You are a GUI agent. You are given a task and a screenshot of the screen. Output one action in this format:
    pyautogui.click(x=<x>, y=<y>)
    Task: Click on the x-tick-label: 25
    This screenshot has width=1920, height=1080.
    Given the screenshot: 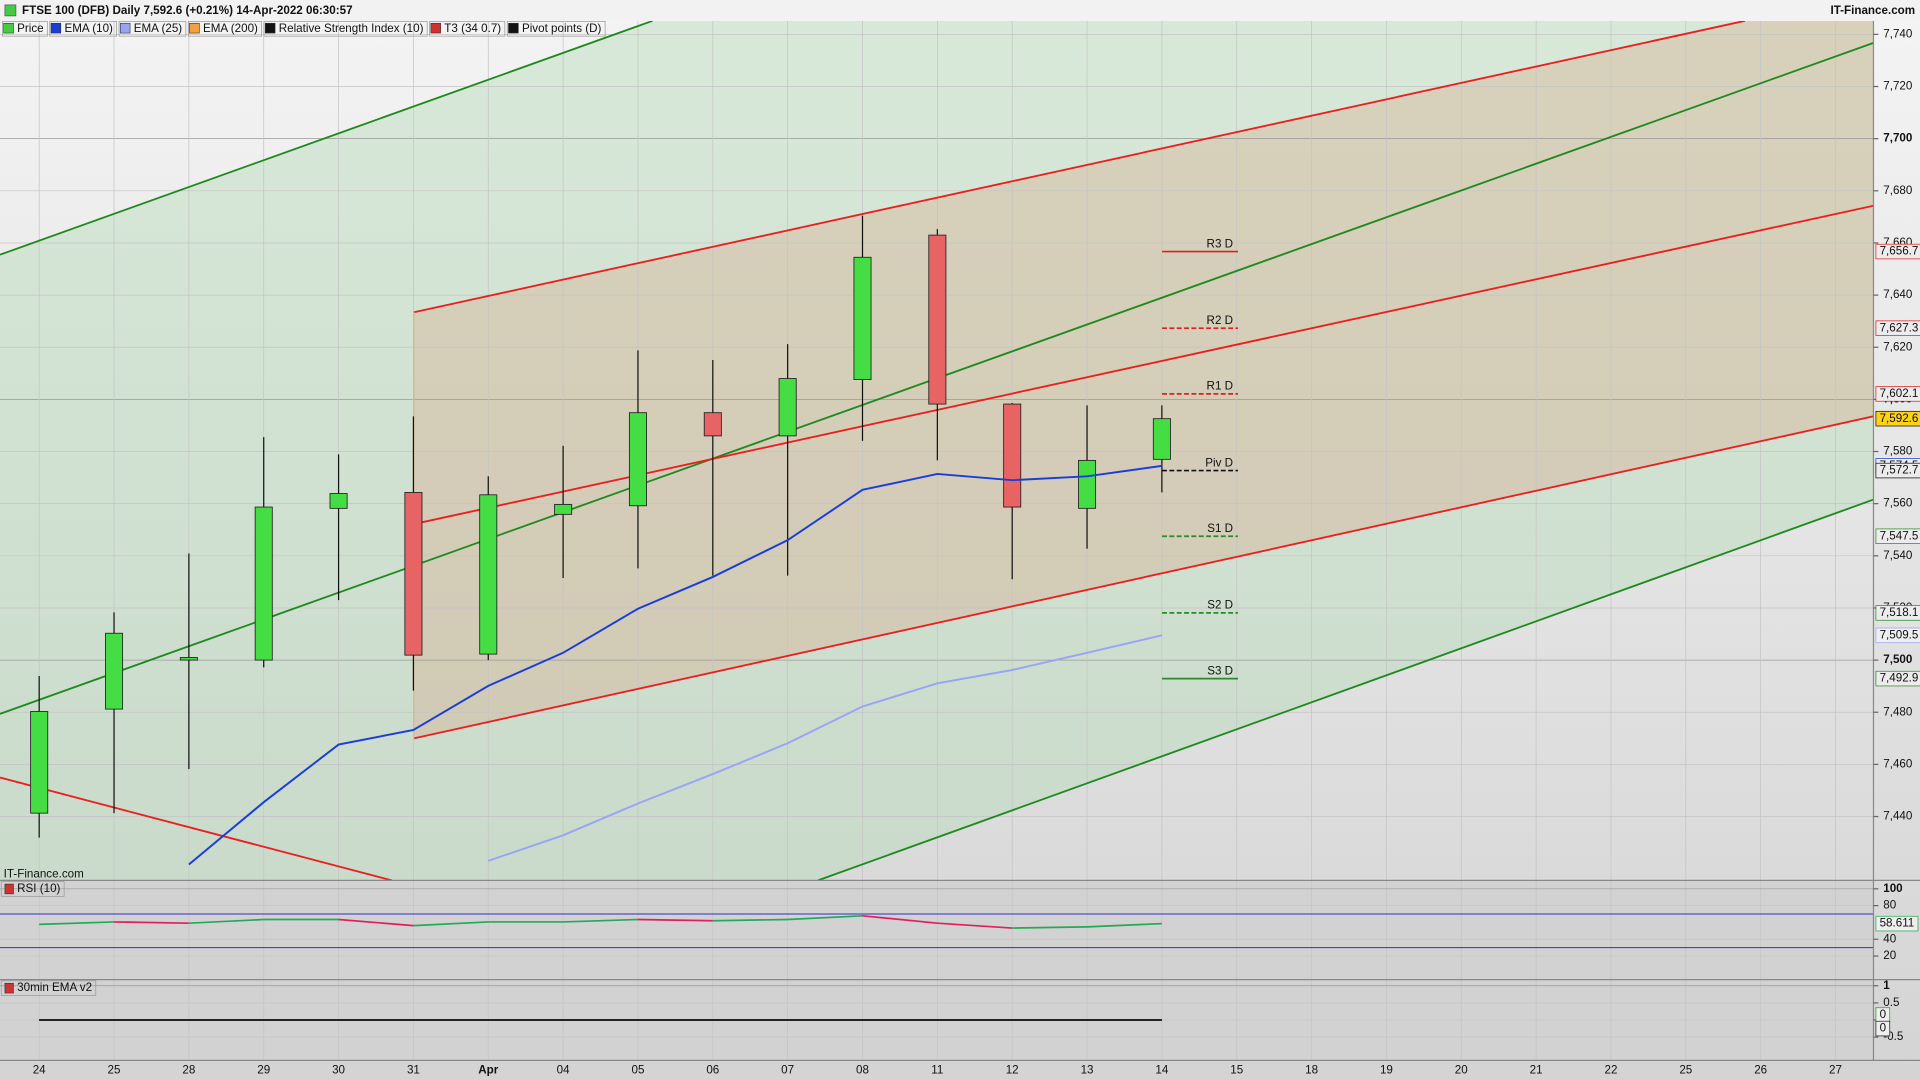 What is the action you would take?
    pyautogui.click(x=114, y=1069)
    